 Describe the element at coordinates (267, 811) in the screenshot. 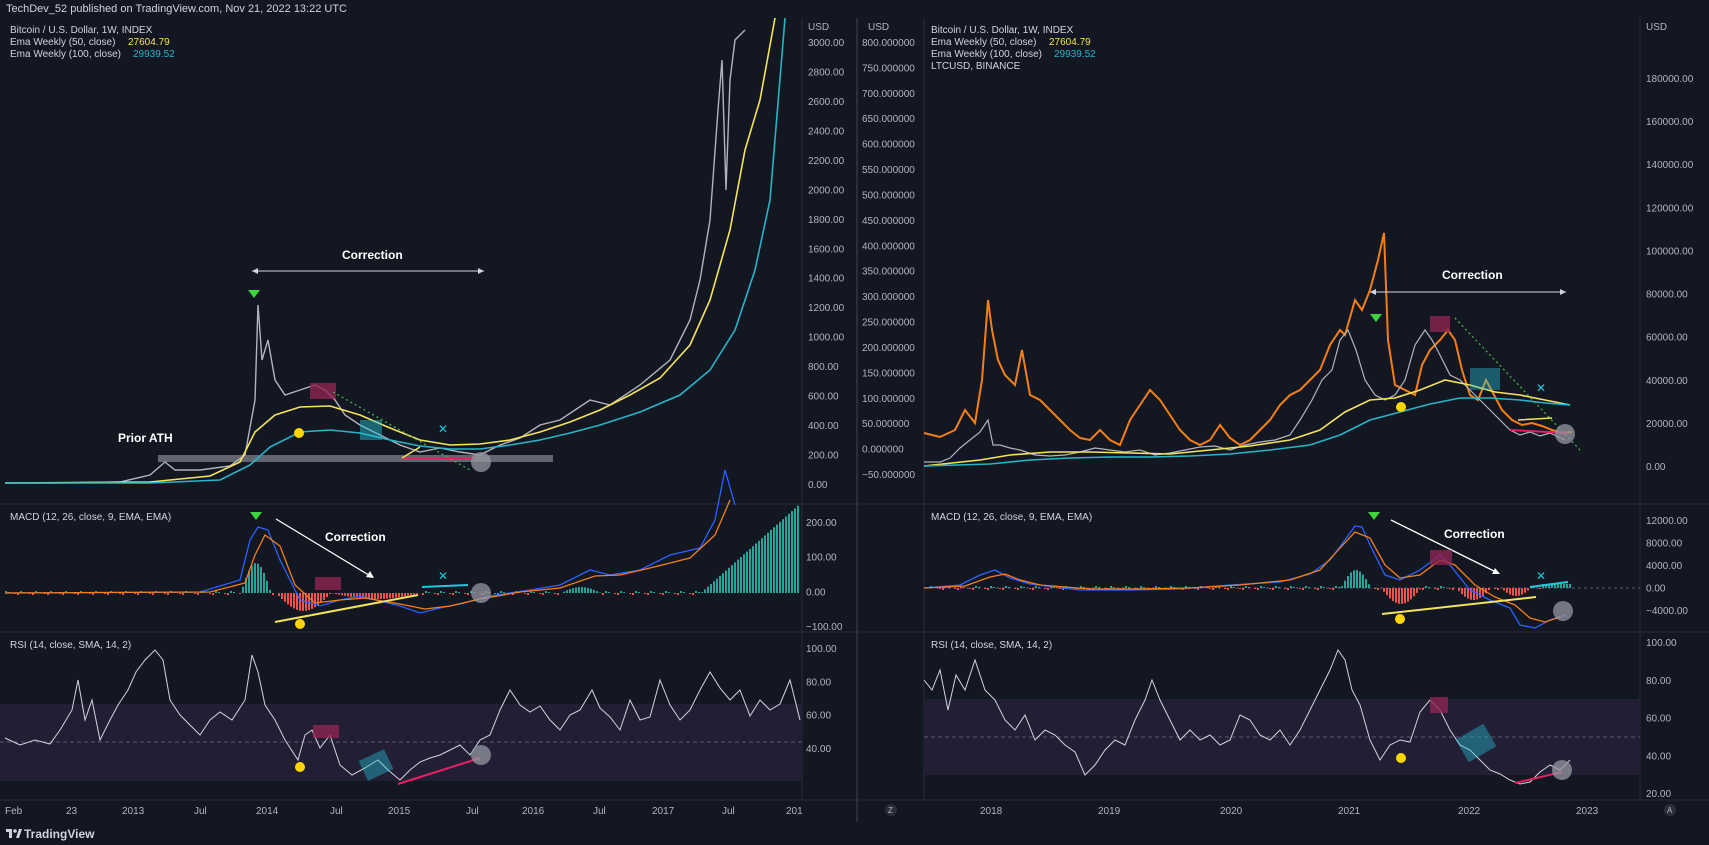

I see `time-tick-label: 2014` at that location.